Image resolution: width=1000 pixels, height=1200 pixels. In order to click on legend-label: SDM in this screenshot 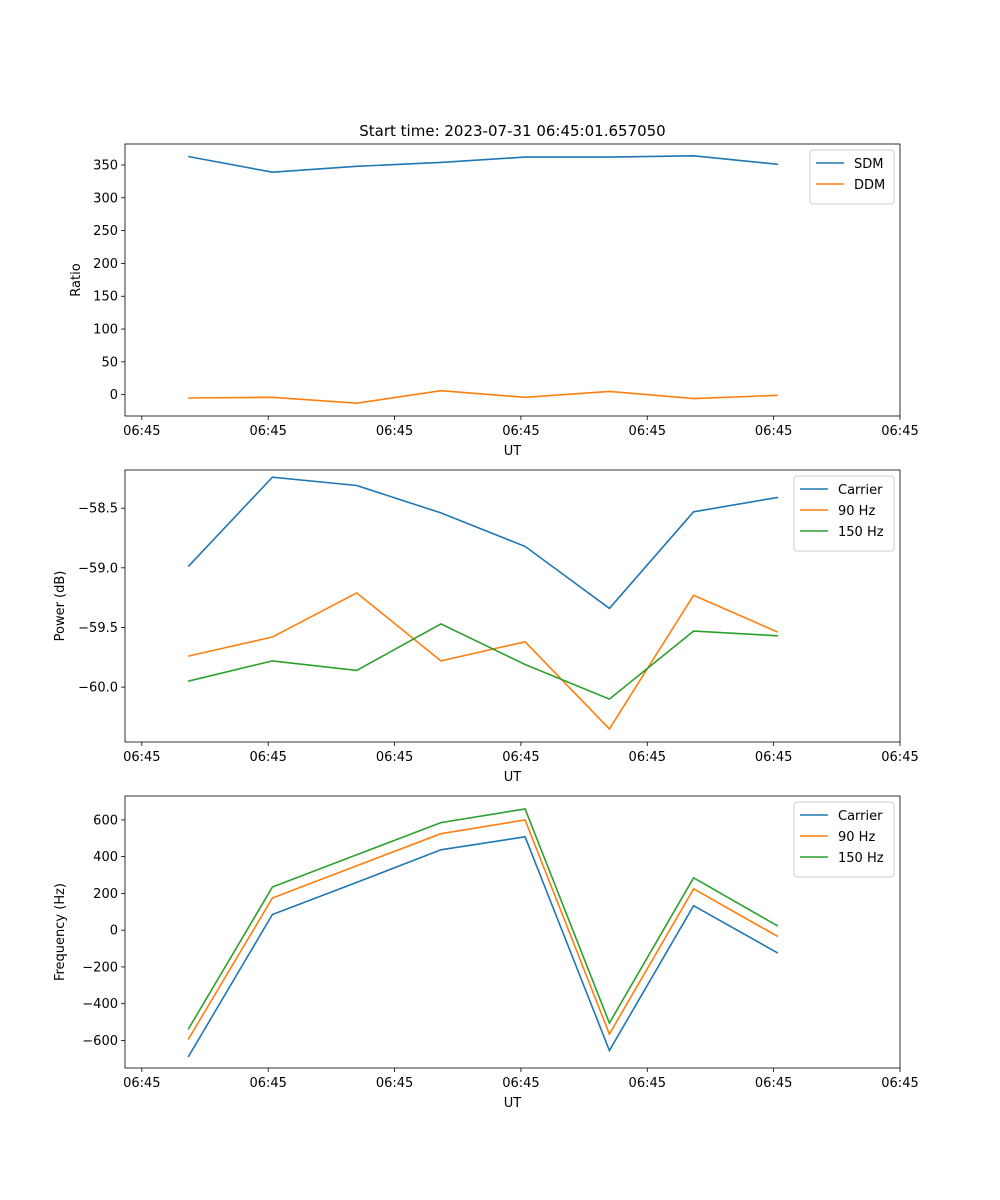, I will do `click(868, 164)`.